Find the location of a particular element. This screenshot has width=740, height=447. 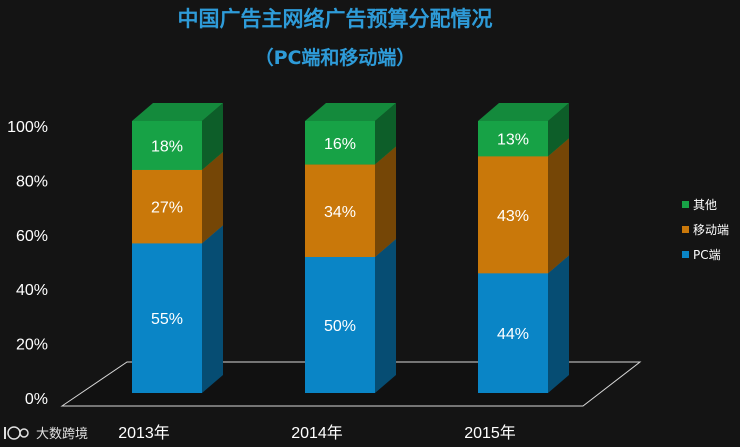

legend-swatch-mobile is located at coordinates (685, 229).